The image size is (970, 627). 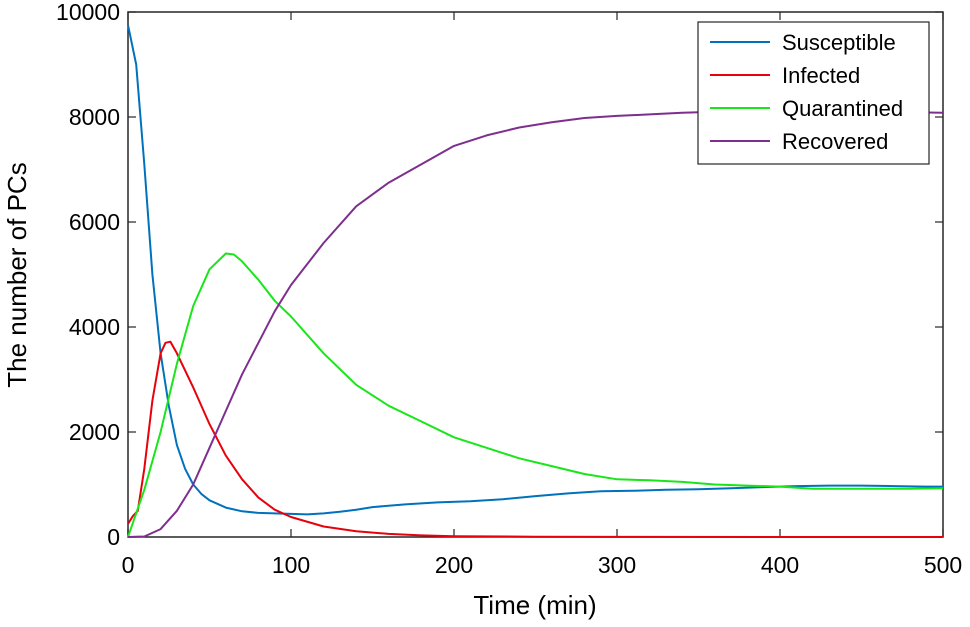 I want to click on x-tick-label: 300, so click(x=617, y=565).